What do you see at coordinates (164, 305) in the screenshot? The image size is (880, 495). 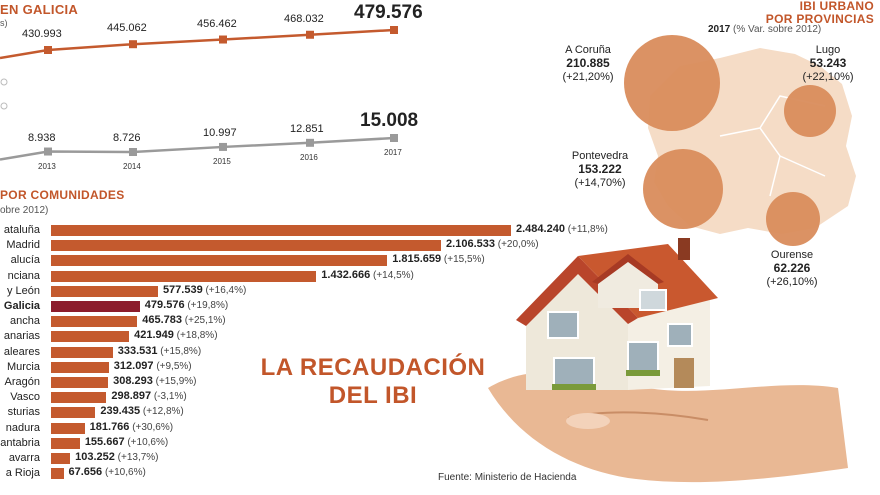 I see `bar-value: 479.576` at bounding box center [164, 305].